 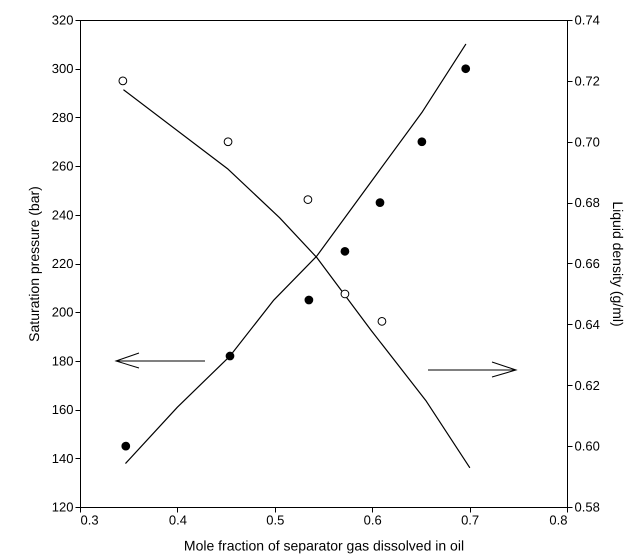 What do you see at coordinates (587, 202) in the screenshot?
I see `y2-tick-label: 0.68` at bounding box center [587, 202].